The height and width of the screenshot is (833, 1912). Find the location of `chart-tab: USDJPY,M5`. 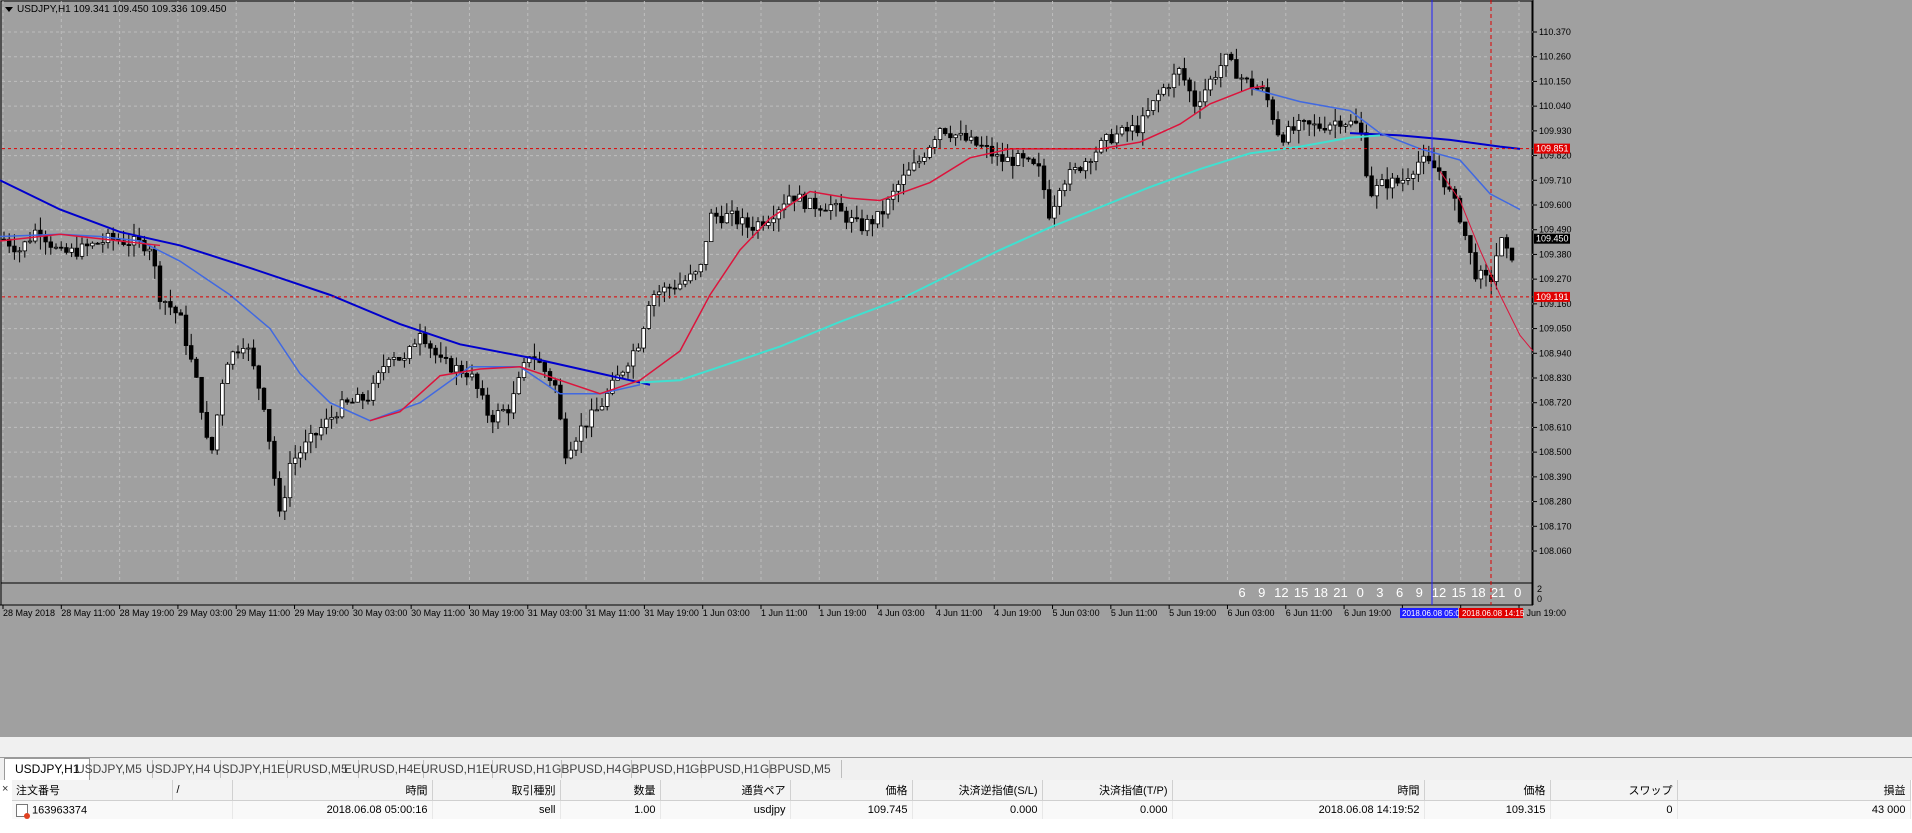

chart-tab: USDJPY,M5 is located at coordinates (109, 769).